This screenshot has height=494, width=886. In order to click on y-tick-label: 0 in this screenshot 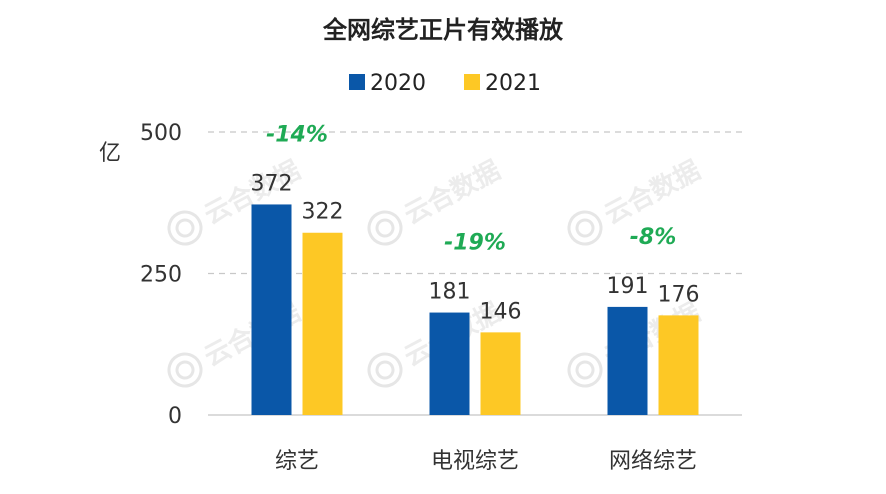, I will do `click(175, 416)`.